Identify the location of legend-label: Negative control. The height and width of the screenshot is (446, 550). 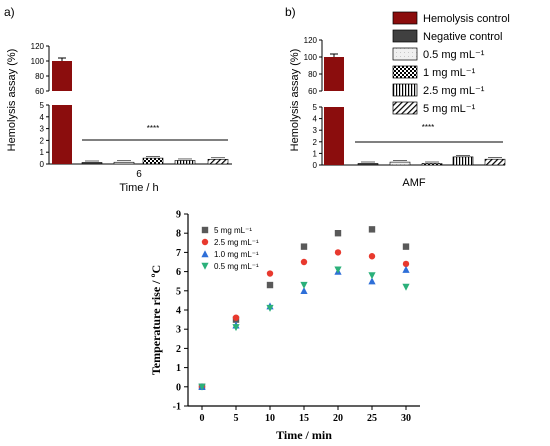
(463, 37).